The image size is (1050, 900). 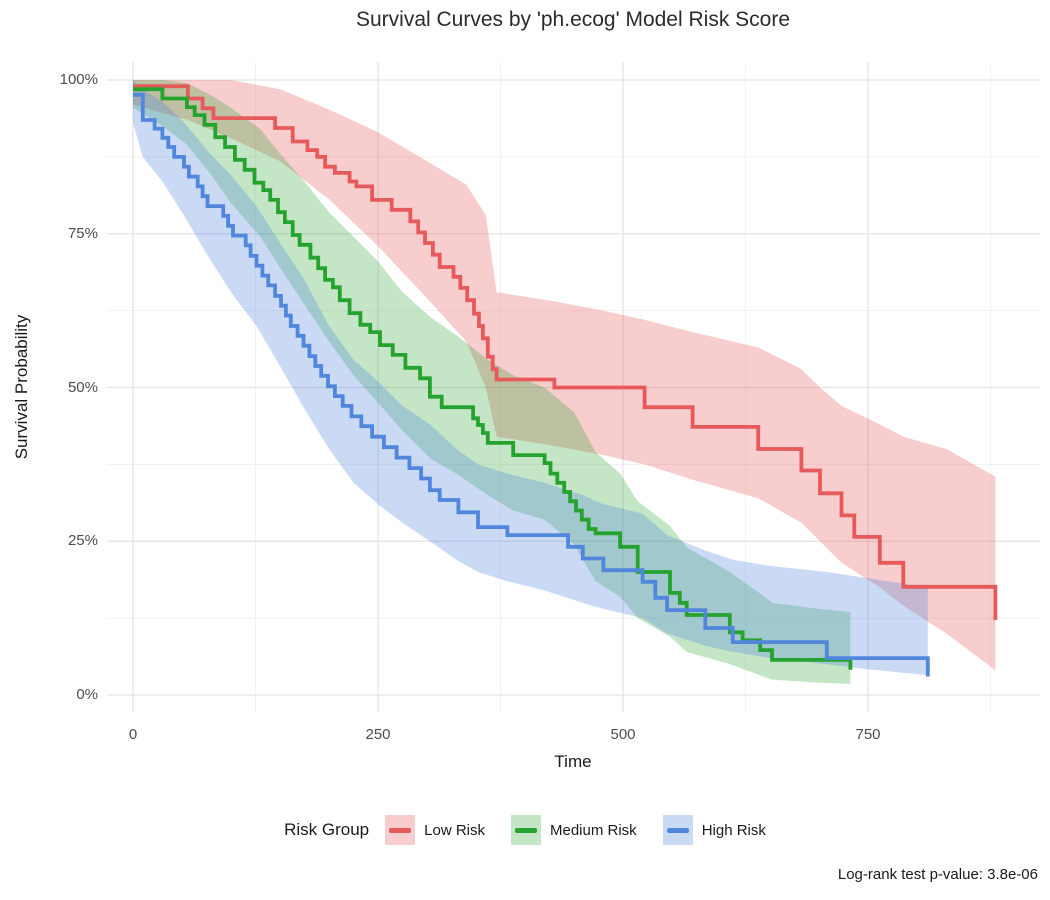 I want to click on legend-key-low-risk-swatch, so click(x=400, y=830).